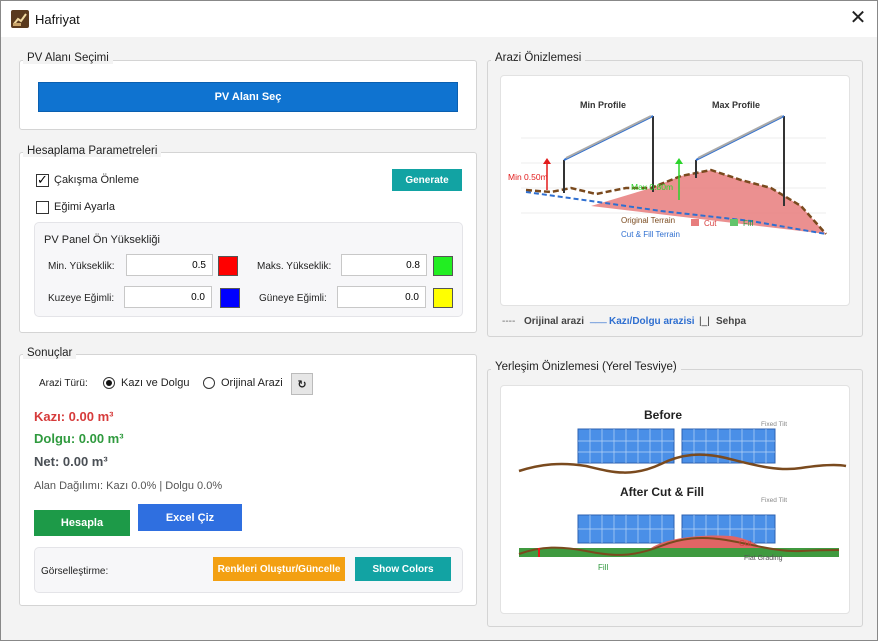 This screenshot has height=641, width=878. Describe the element at coordinates (128, 486) in the screenshot. I see `area-distribution: Alan Dağılımı: Kazı 0.0% | Dolgu 0.0%` at that location.